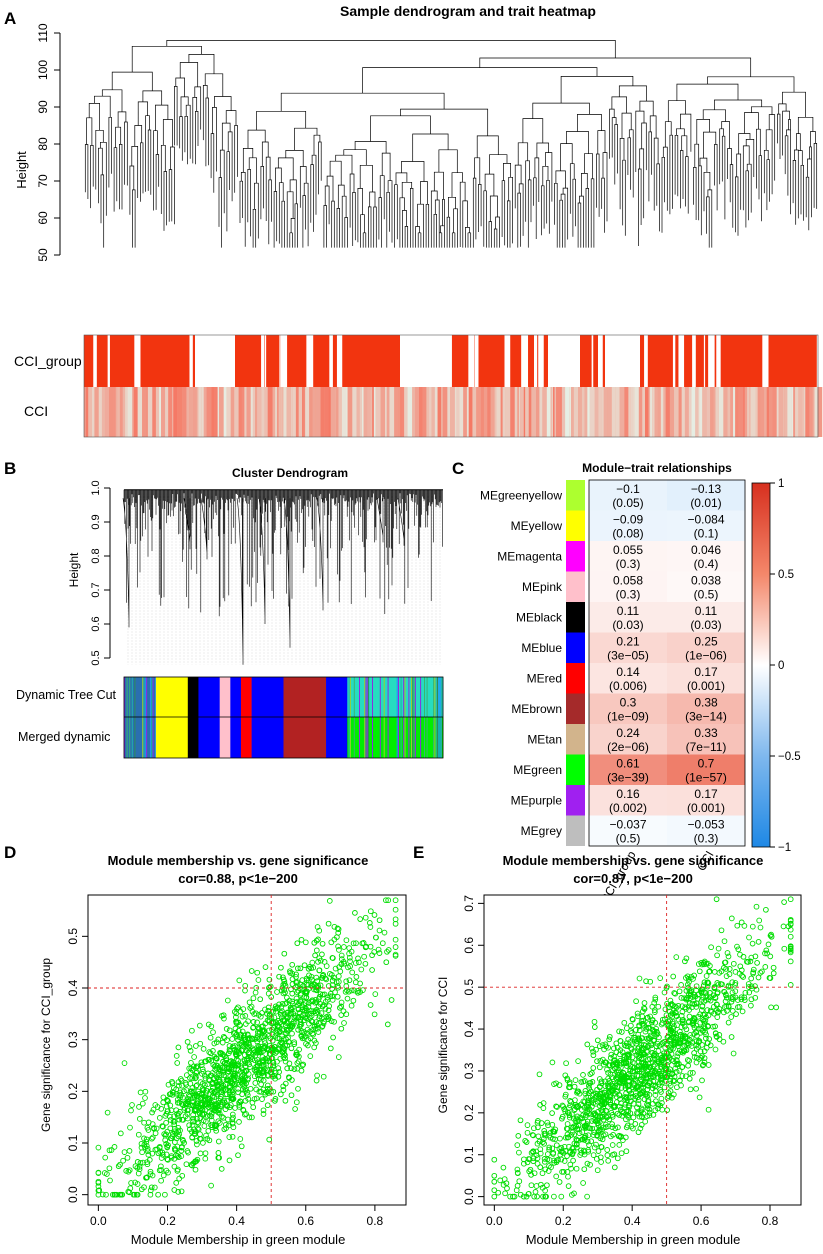 The height and width of the screenshot is (1254, 823). Describe the element at coordinates (627, 825) in the screenshot. I see `panel-c-cell-value: −0.037` at that location.